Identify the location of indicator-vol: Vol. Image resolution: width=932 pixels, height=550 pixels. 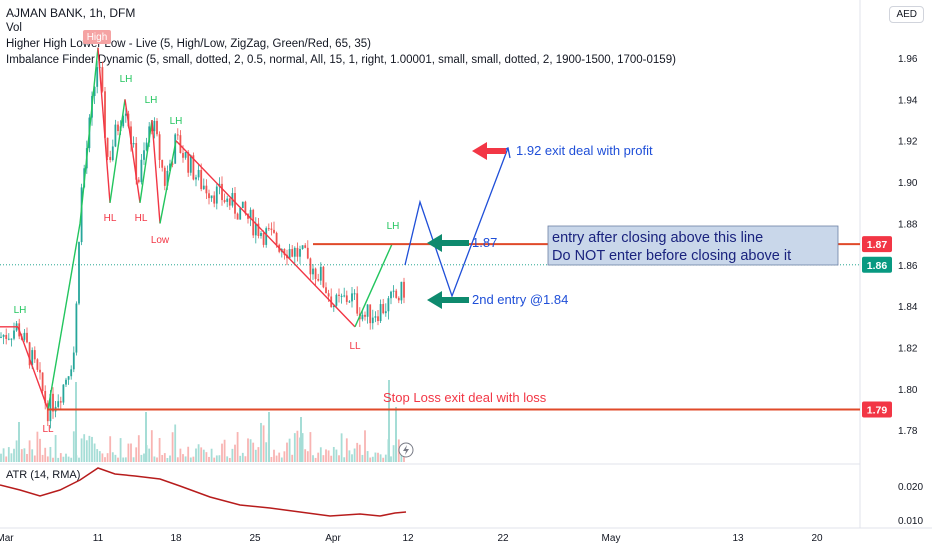
(14, 28).